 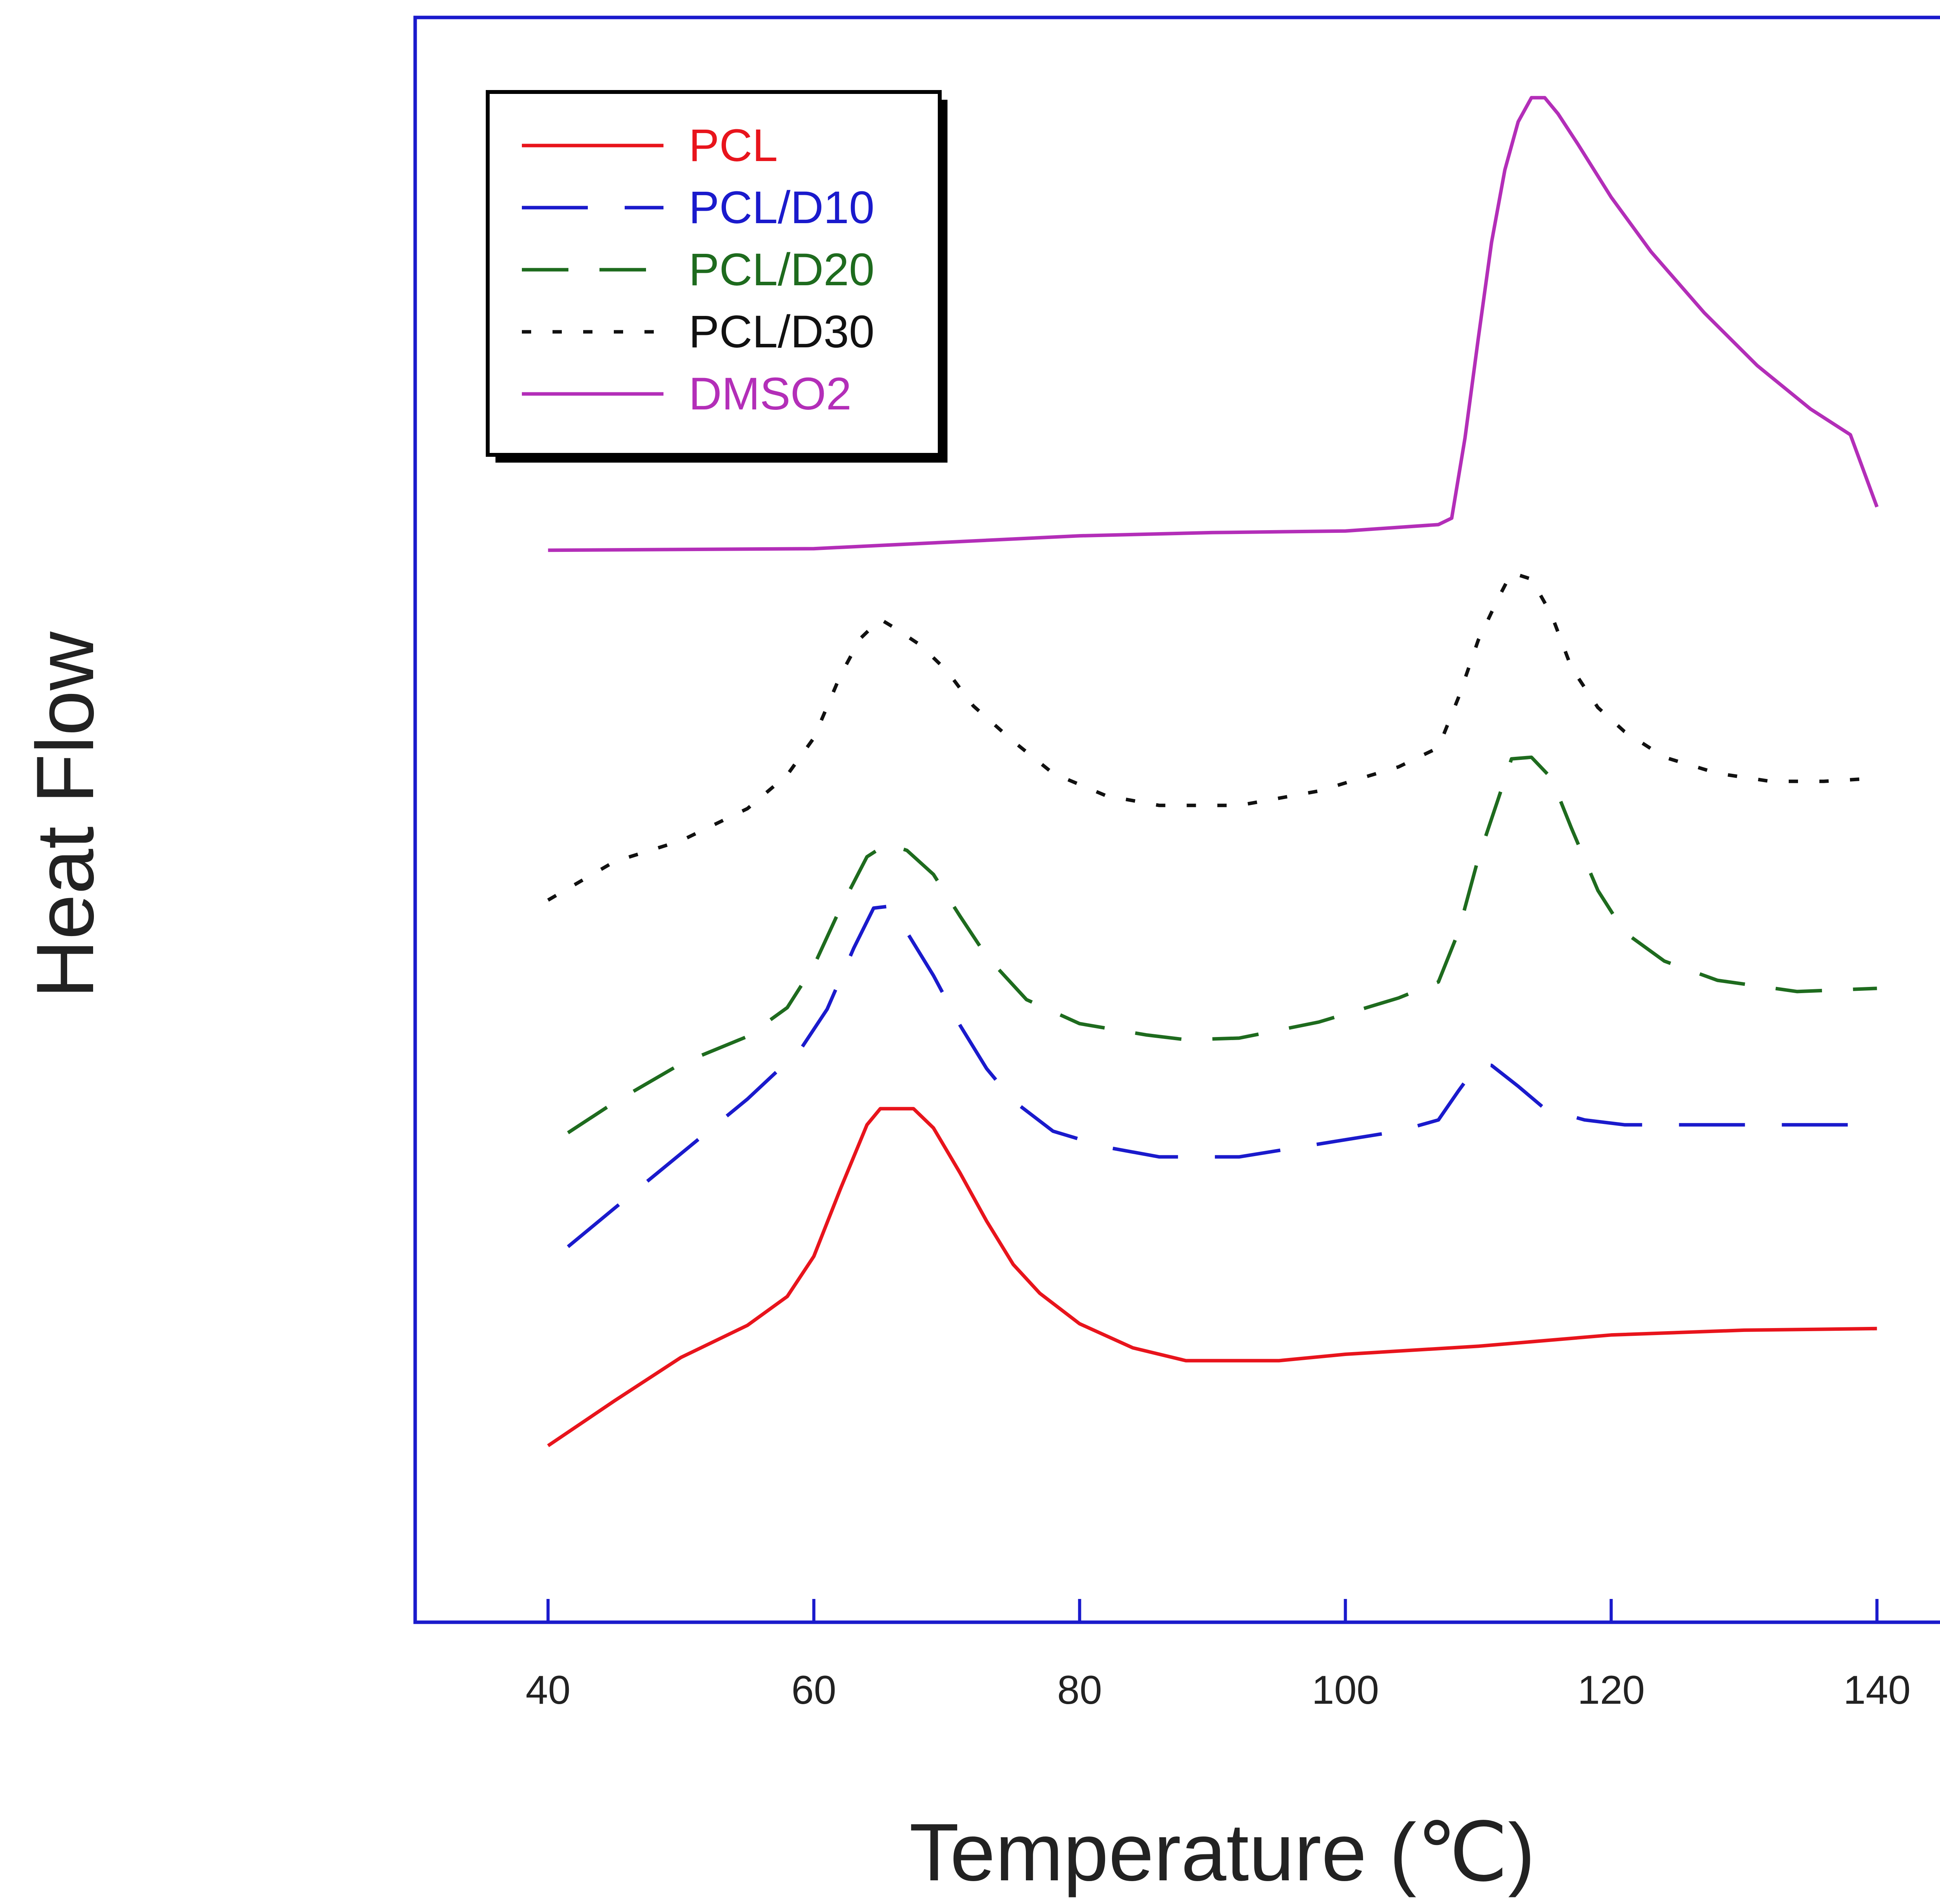 What do you see at coordinates (733, 146) in the screenshot?
I see `legend-label-pcl: PCL` at bounding box center [733, 146].